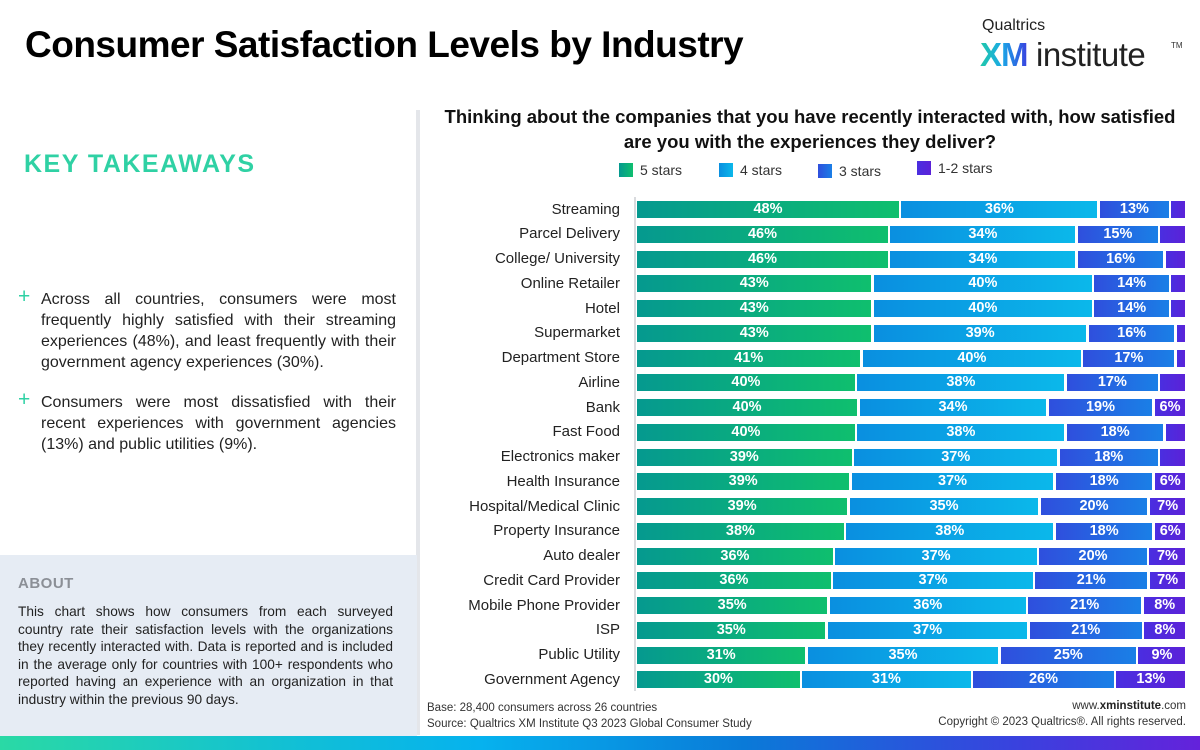 The height and width of the screenshot is (750, 1200). I want to click on website-link: www.xminstitute.com, so click(1062, 707).